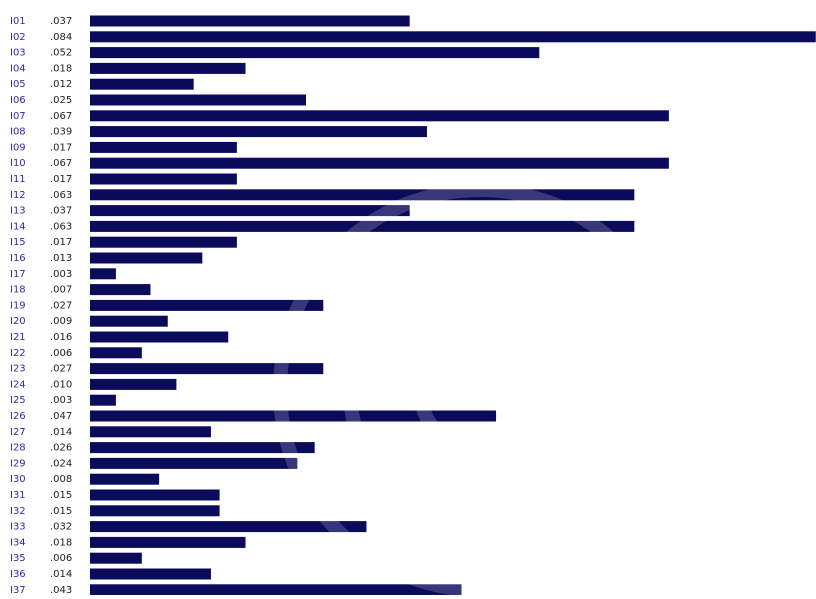 This screenshot has width=816, height=599. What do you see at coordinates (18, 337) in the screenshot?
I see `category-label: I21` at bounding box center [18, 337].